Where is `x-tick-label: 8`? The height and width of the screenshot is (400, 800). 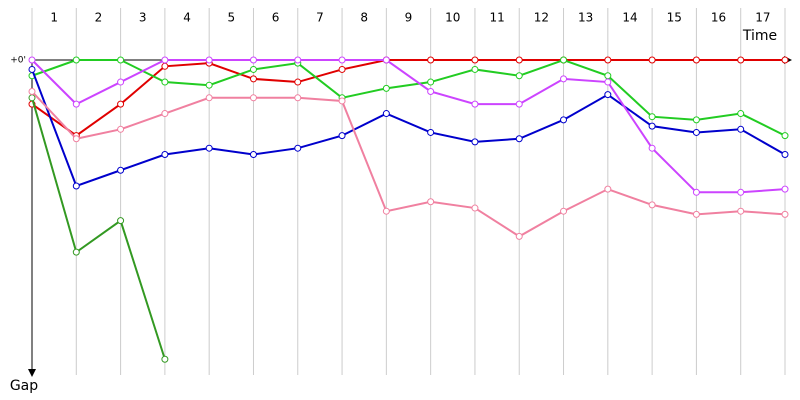 x-tick-label: 8 is located at coordinates (364, 18).